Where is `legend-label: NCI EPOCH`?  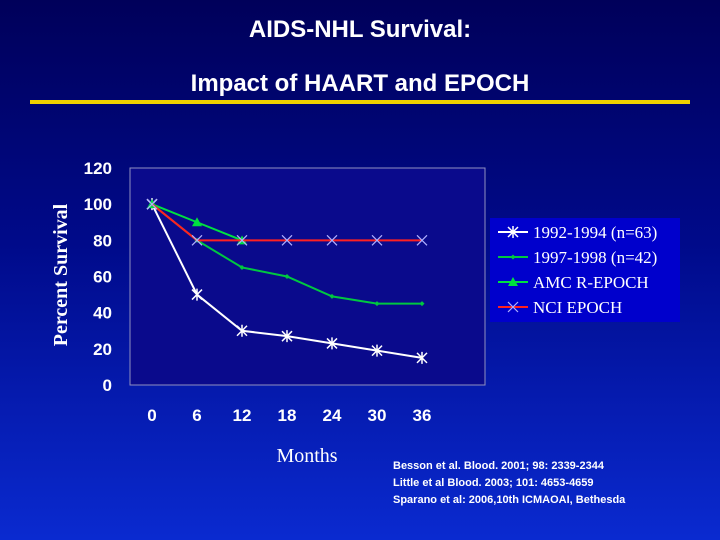
legend-label: NCI EPOCH is located at coordinates (577, 307).